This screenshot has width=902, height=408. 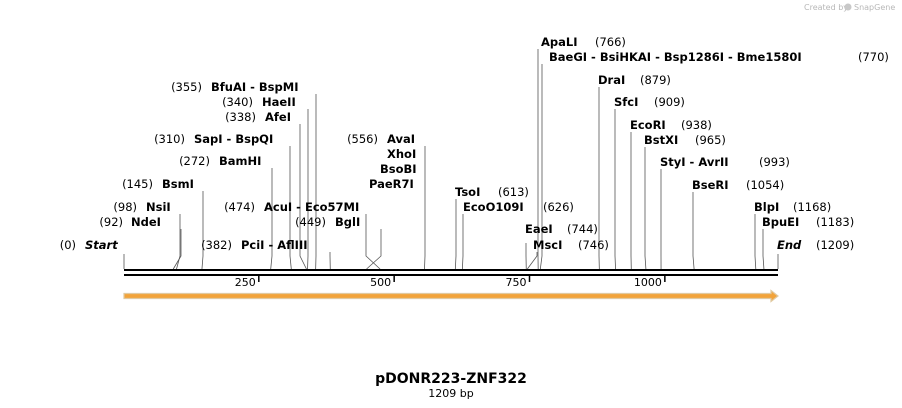 I want to click on site-name: AvaI, so click(x=401, y=139).